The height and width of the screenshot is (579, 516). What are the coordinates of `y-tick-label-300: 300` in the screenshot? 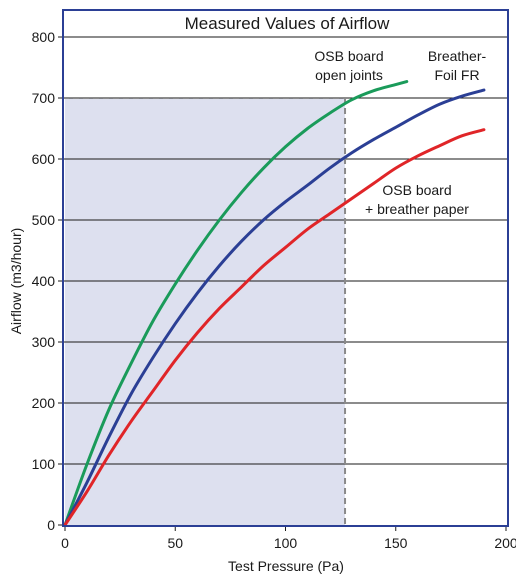 It's located at (44, 342).